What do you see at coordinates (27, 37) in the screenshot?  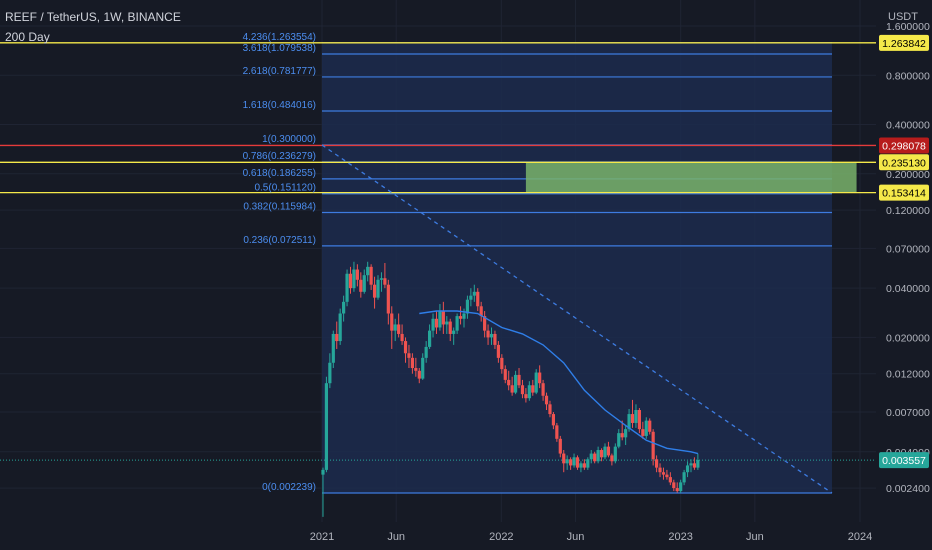 I see `indicator-label: 200 Day` at bounding box center [27, 37].